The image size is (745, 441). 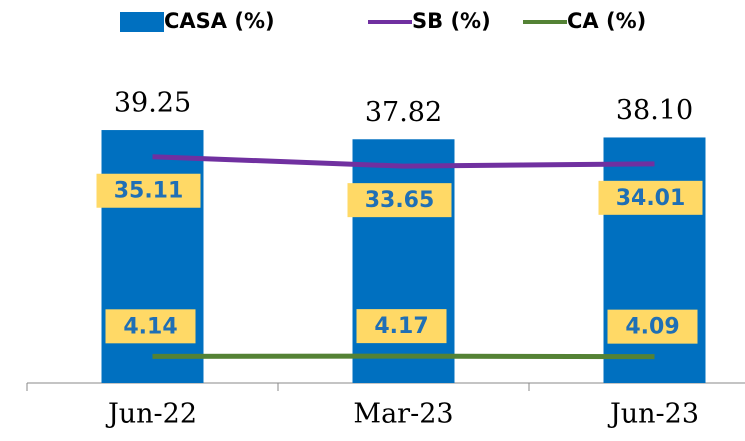 What do you see at coordinates (403, 414) in the screenshot?
I see `x-tick-label: Mar-23` at bounding box center [403, 414].